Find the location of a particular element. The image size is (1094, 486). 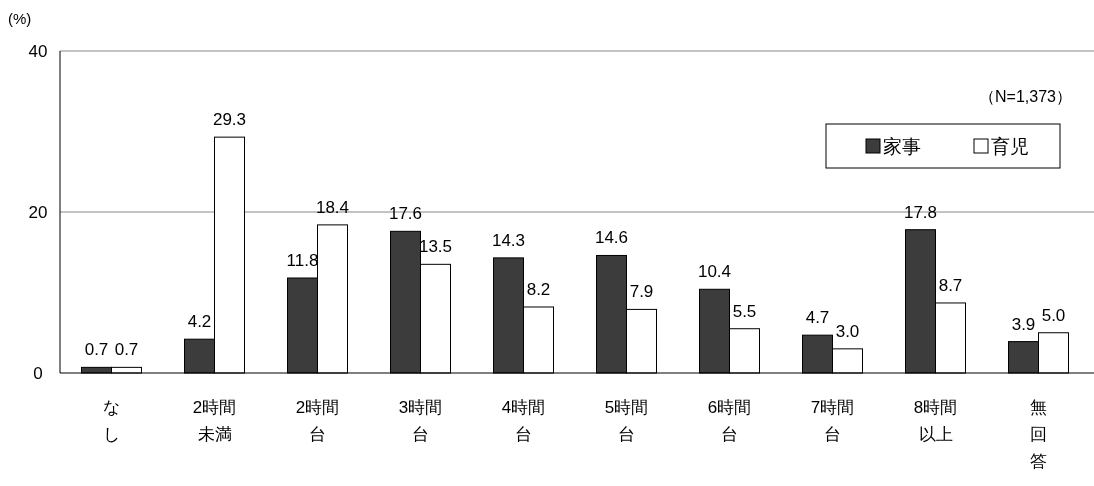

x-tick-label: 無回答 is located at coordinates (1038, 434).